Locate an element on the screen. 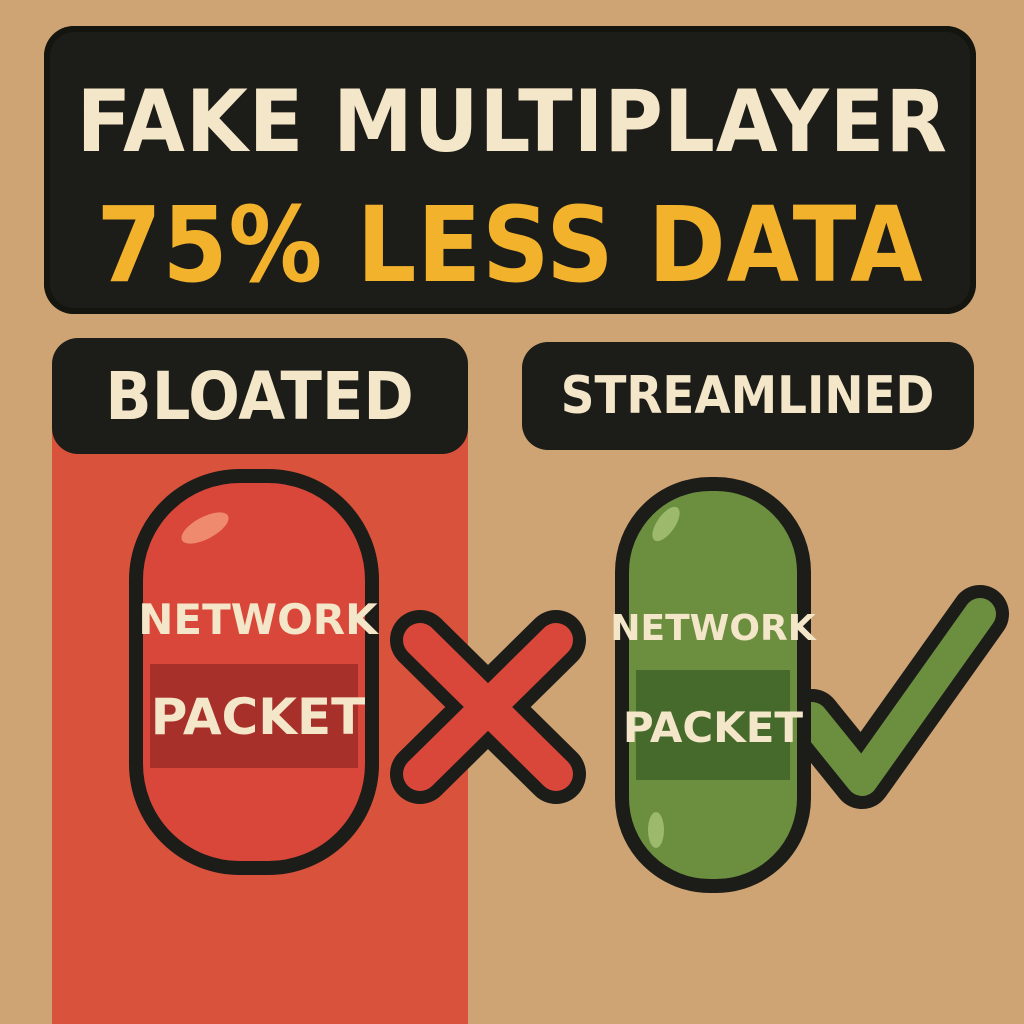 This screenshot has width=1024, height=1024. streamlined-pill-line-1: NETWORK is located at coordinates (713, 628).